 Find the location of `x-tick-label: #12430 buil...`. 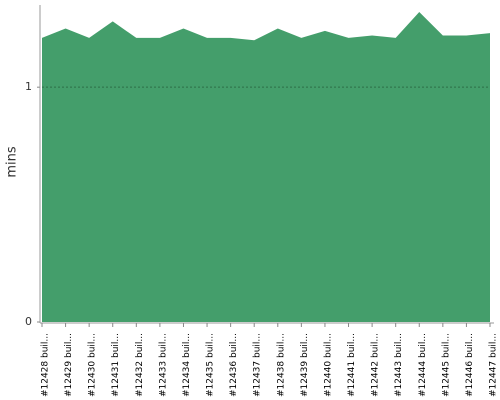

x-tick-label: #12430 buil... is located at coordinates (93, 365).